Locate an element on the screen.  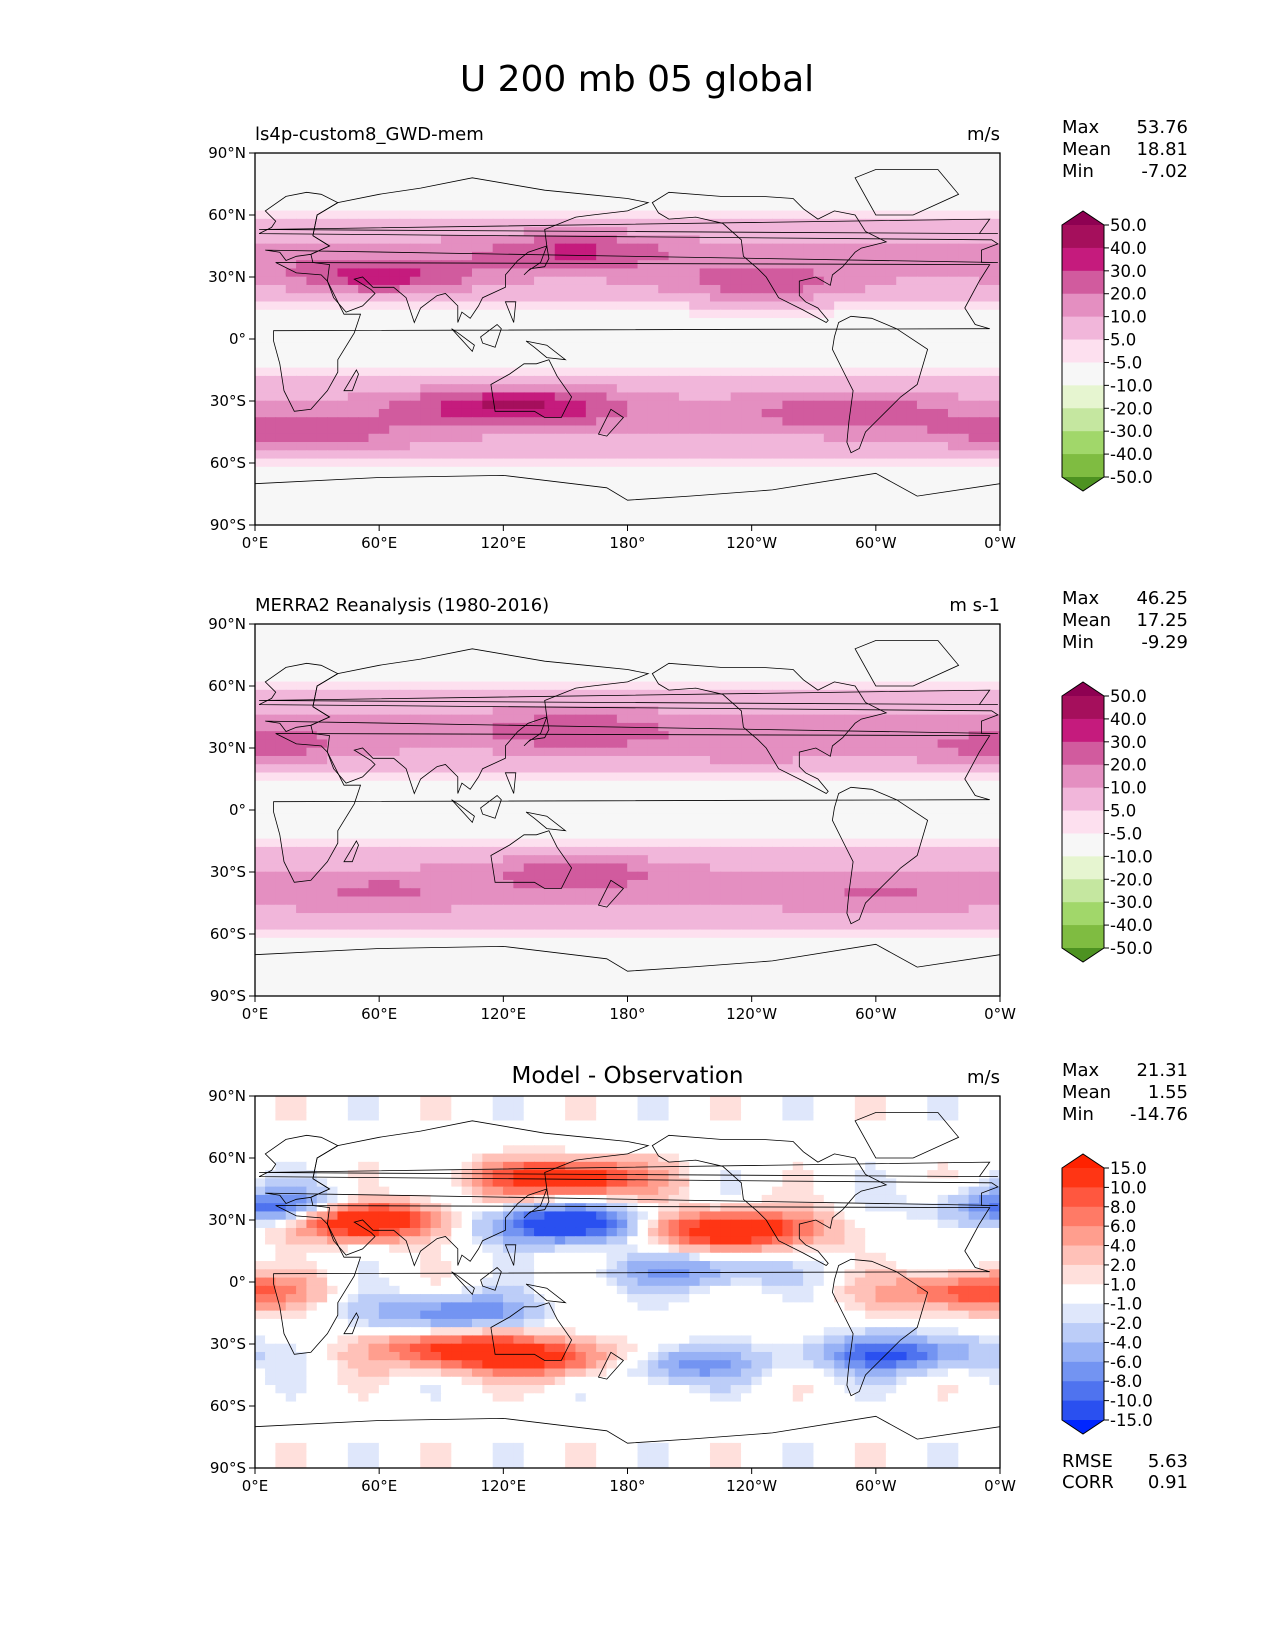
x-tick-label: 0°W is located at coordinates (1000, 543).